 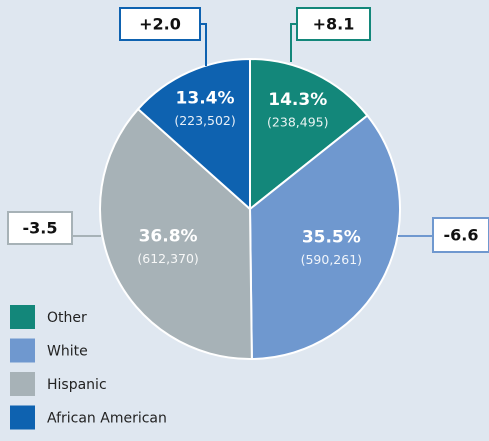 What do you see at coordinates (331, 238) in the screenshot?
I see `slice-percent: 35.5%` at bounding box center [331, 238].